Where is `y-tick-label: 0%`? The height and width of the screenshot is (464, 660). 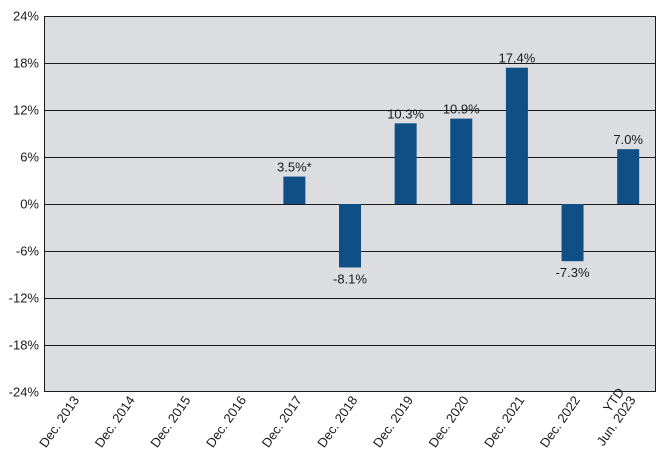
y-tick-label: 0% is located at coordinates (29, 204).